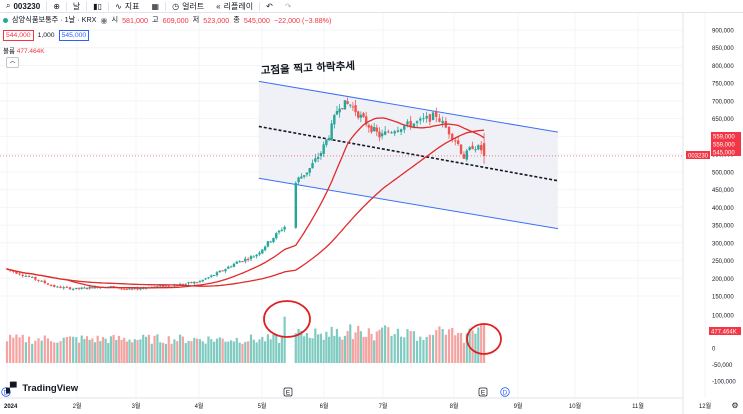  What do you see at coordinates (42, 388) in the screenshot?
I see `tradingview-logo: ▞▘ TradingView` at bounding box center [42, 388].